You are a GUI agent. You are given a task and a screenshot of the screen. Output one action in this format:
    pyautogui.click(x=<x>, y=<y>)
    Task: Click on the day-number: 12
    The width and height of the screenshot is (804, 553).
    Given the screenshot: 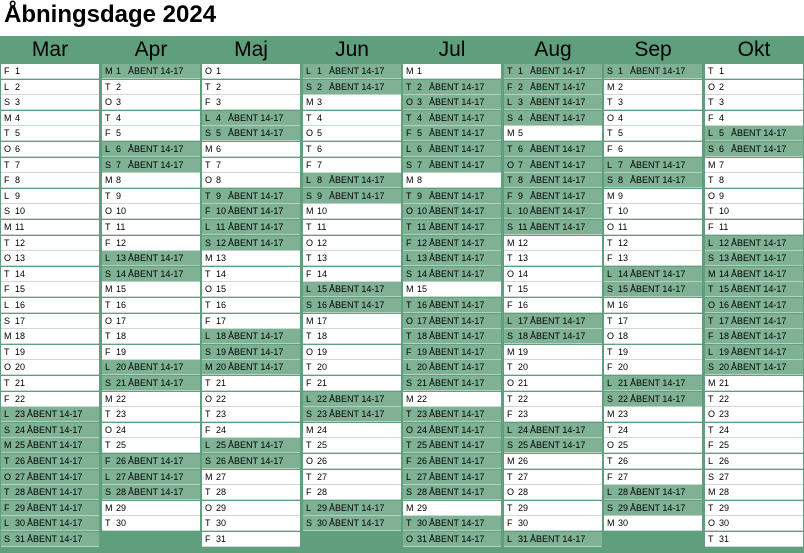 What is the action you would take?
    pyautogui.click(x=724, y=242)
    